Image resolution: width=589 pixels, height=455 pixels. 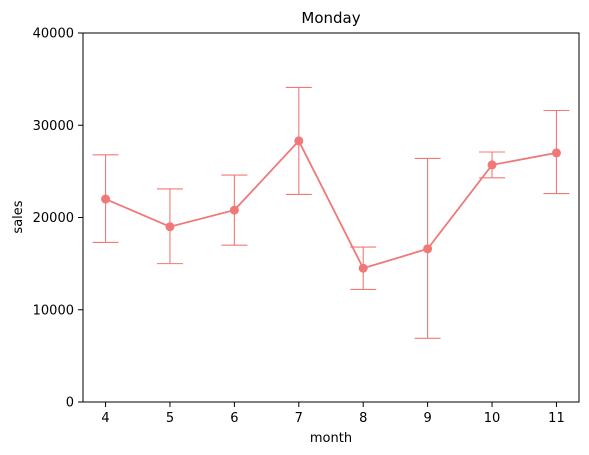 What do you see at coordinates (427, 418) in the screenshot?
I see `x-tick-label: 9` at bounding box center [427, 418].